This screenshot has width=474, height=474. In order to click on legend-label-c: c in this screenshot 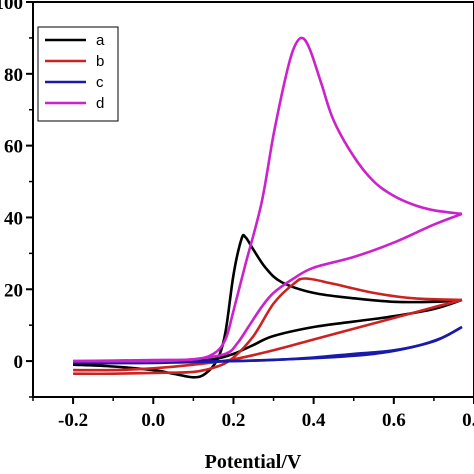, I will do `click(100, 82)`.